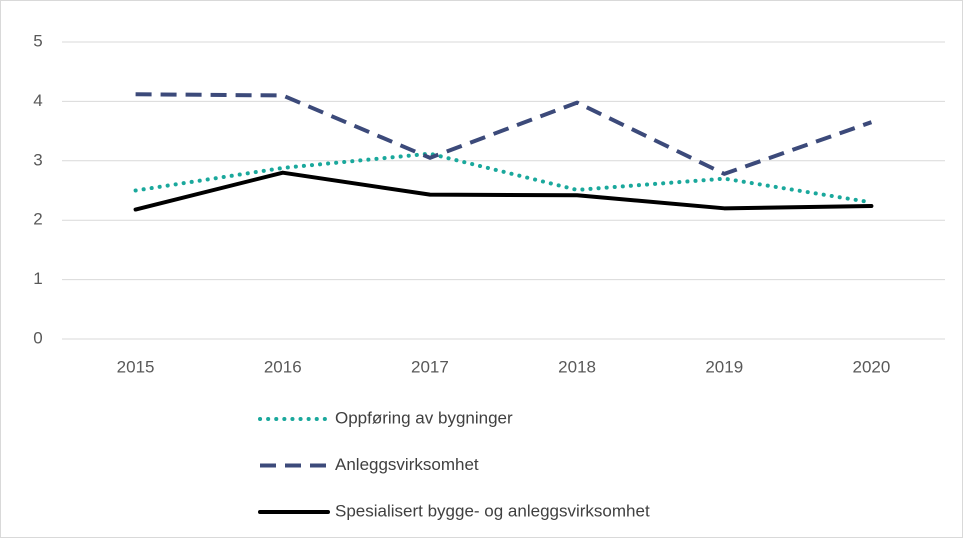  What do you see at coordinates (407, 464) in the screenshot?
I see `legend-label: Anleggsvirksomhet` at bounding box center [407, 464].